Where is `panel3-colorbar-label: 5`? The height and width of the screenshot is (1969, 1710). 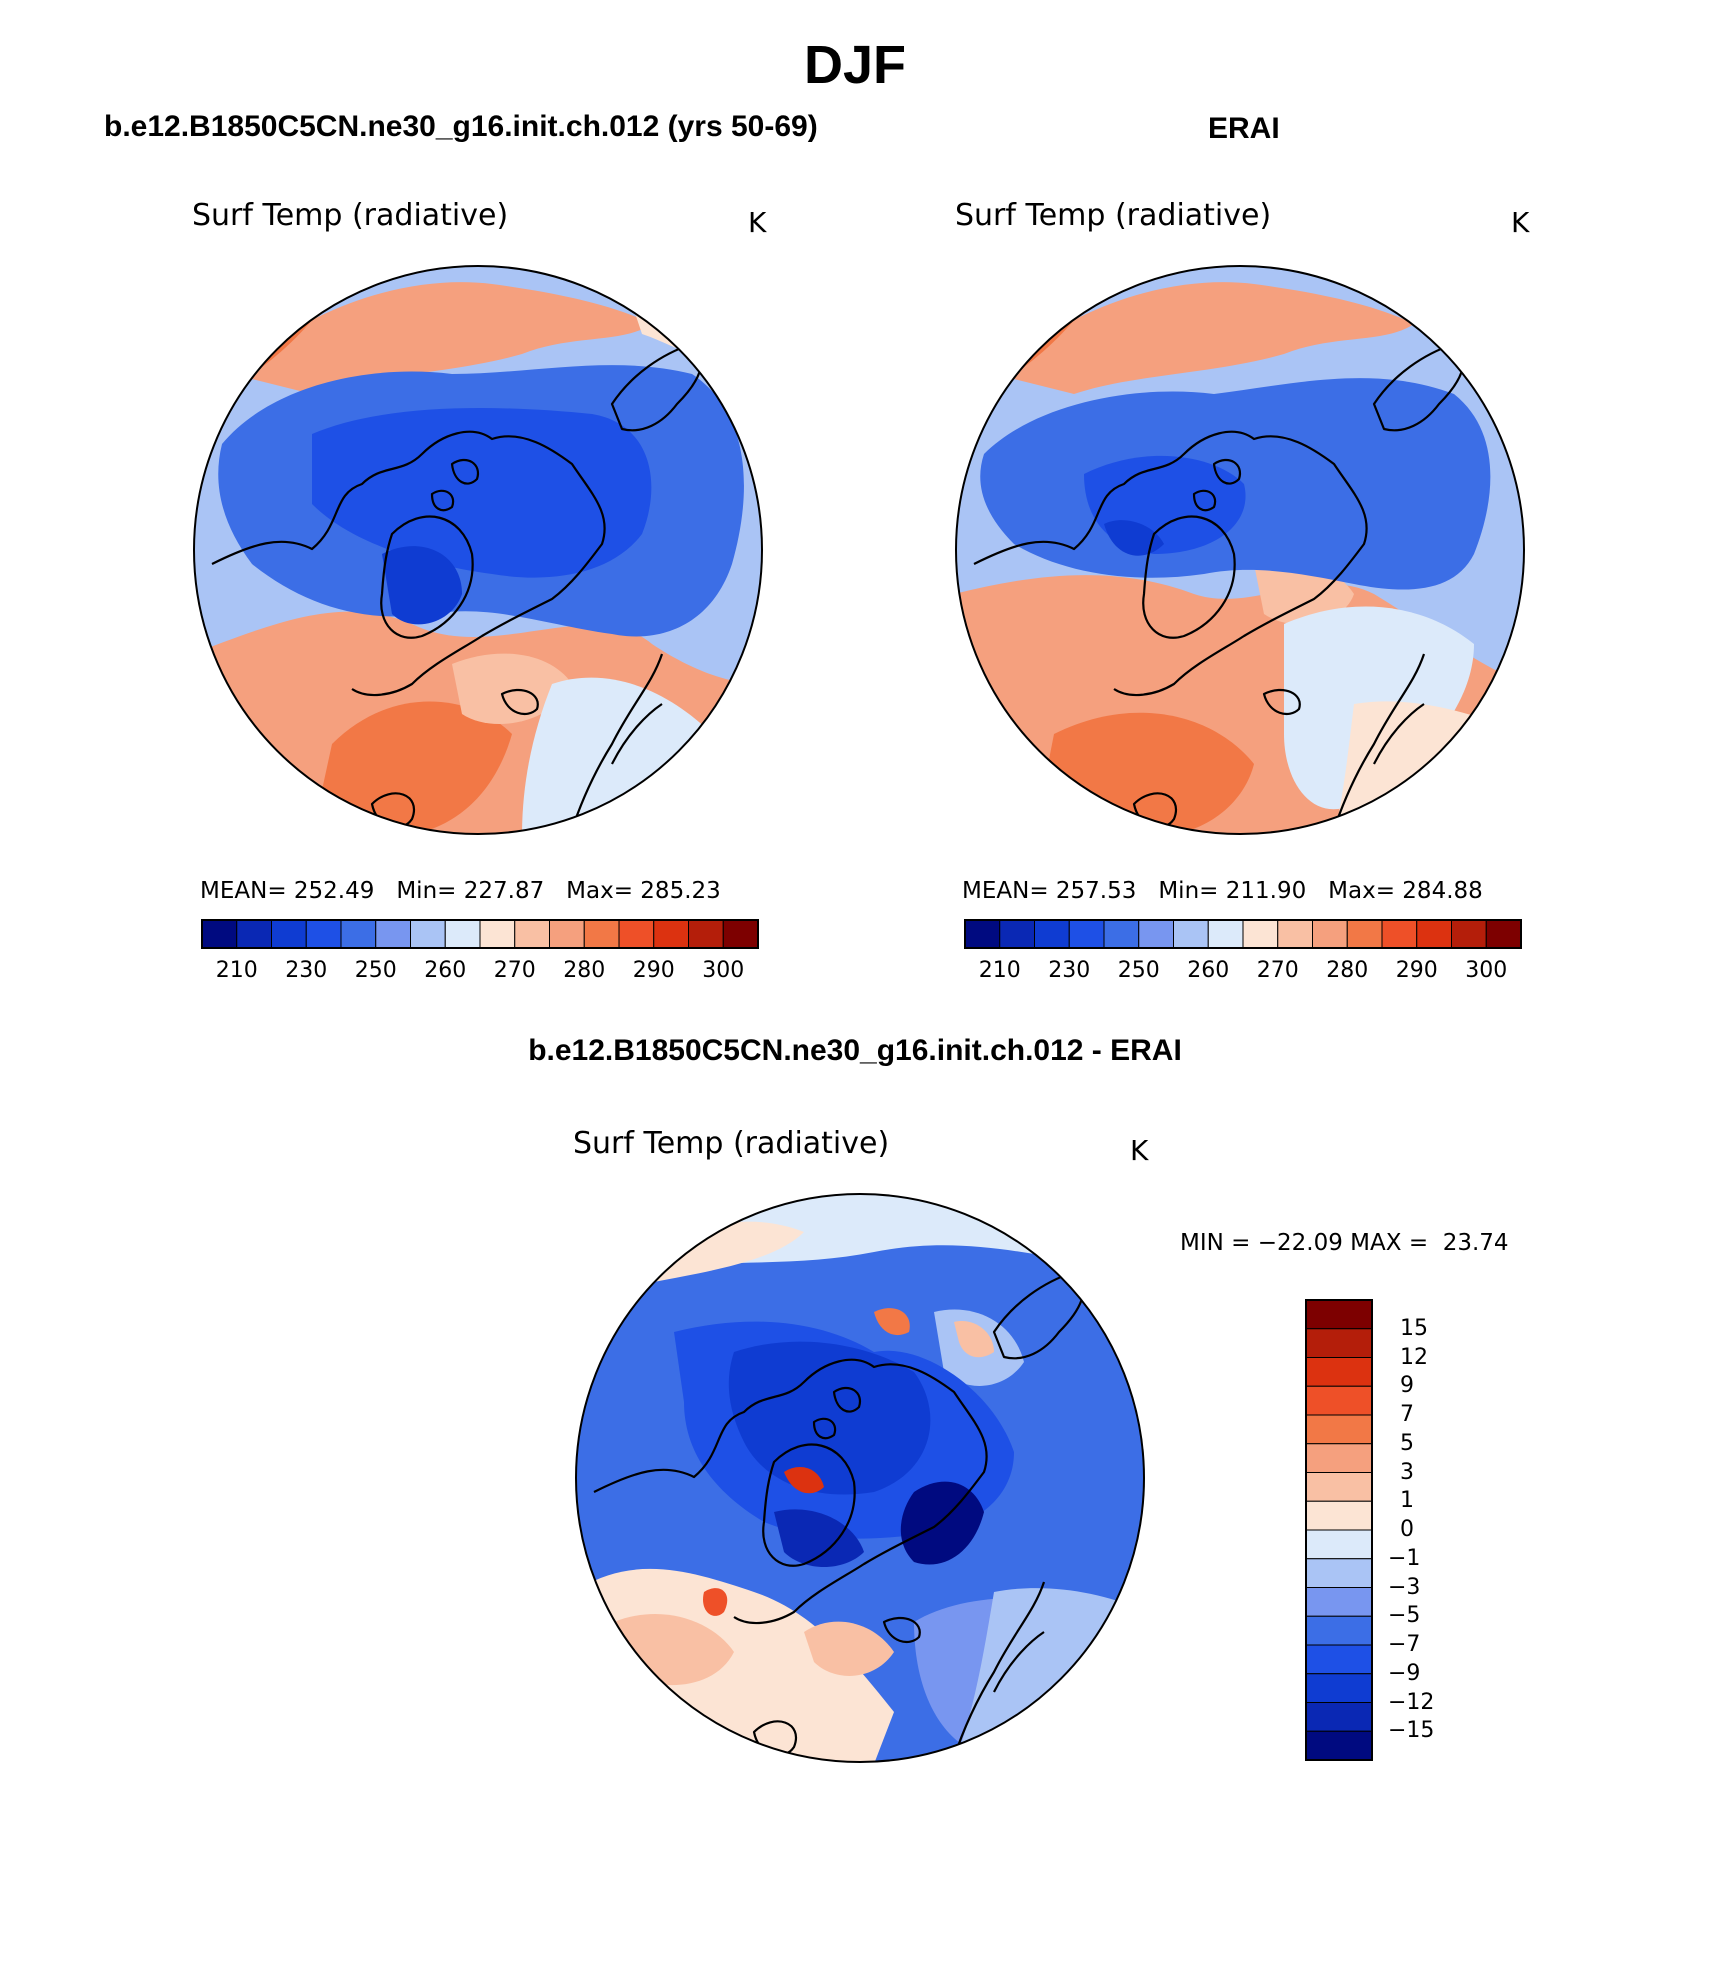 panel3-colorbar-label: 5 is located at coordinates (1407, 1443).